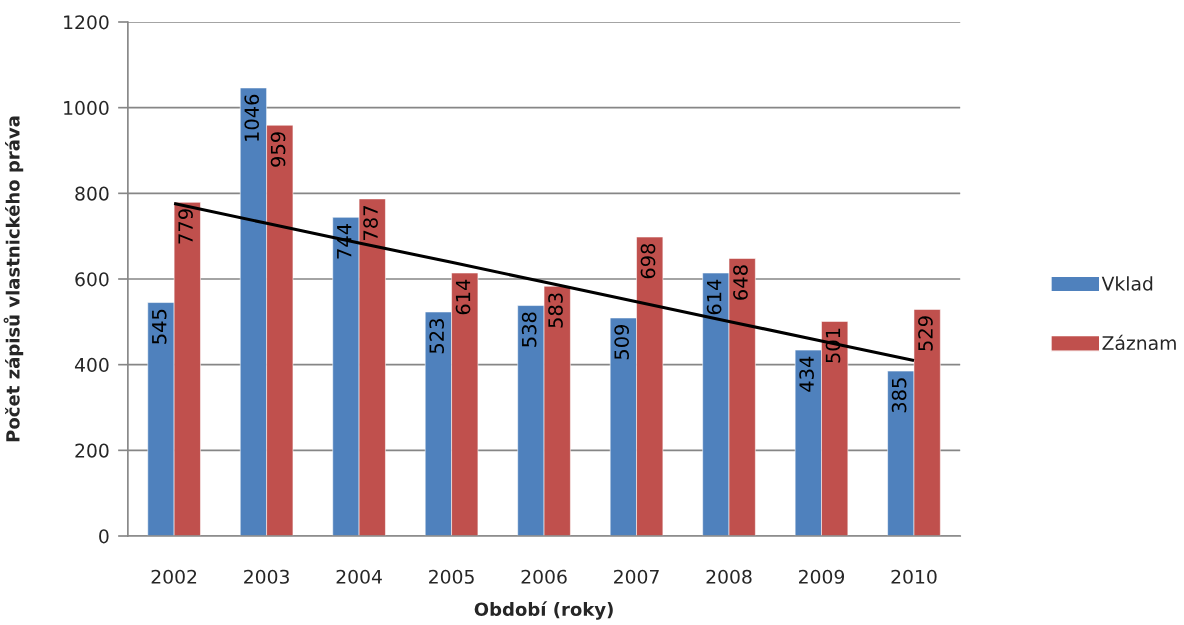 The width and height of the screenshot is (1184, 625). I want to click on x-tick-label: 2007, so click(636, 576).